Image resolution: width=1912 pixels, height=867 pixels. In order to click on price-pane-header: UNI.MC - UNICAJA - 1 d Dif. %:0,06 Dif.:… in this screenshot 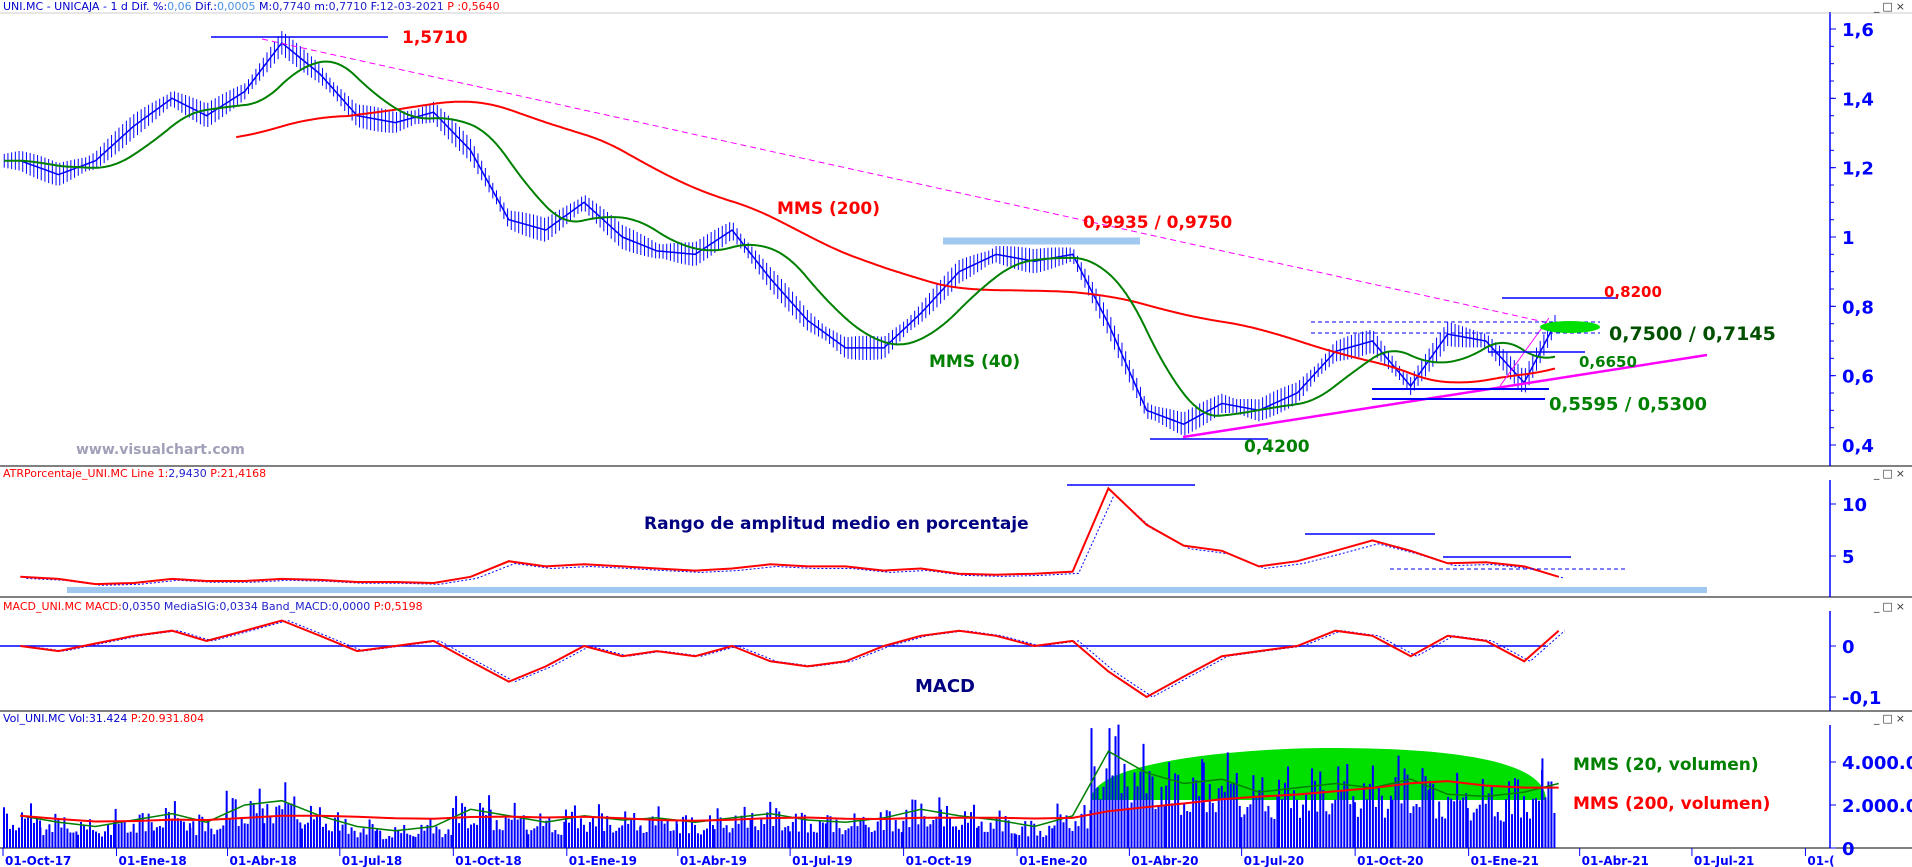, I will do `click(251, 6)`.